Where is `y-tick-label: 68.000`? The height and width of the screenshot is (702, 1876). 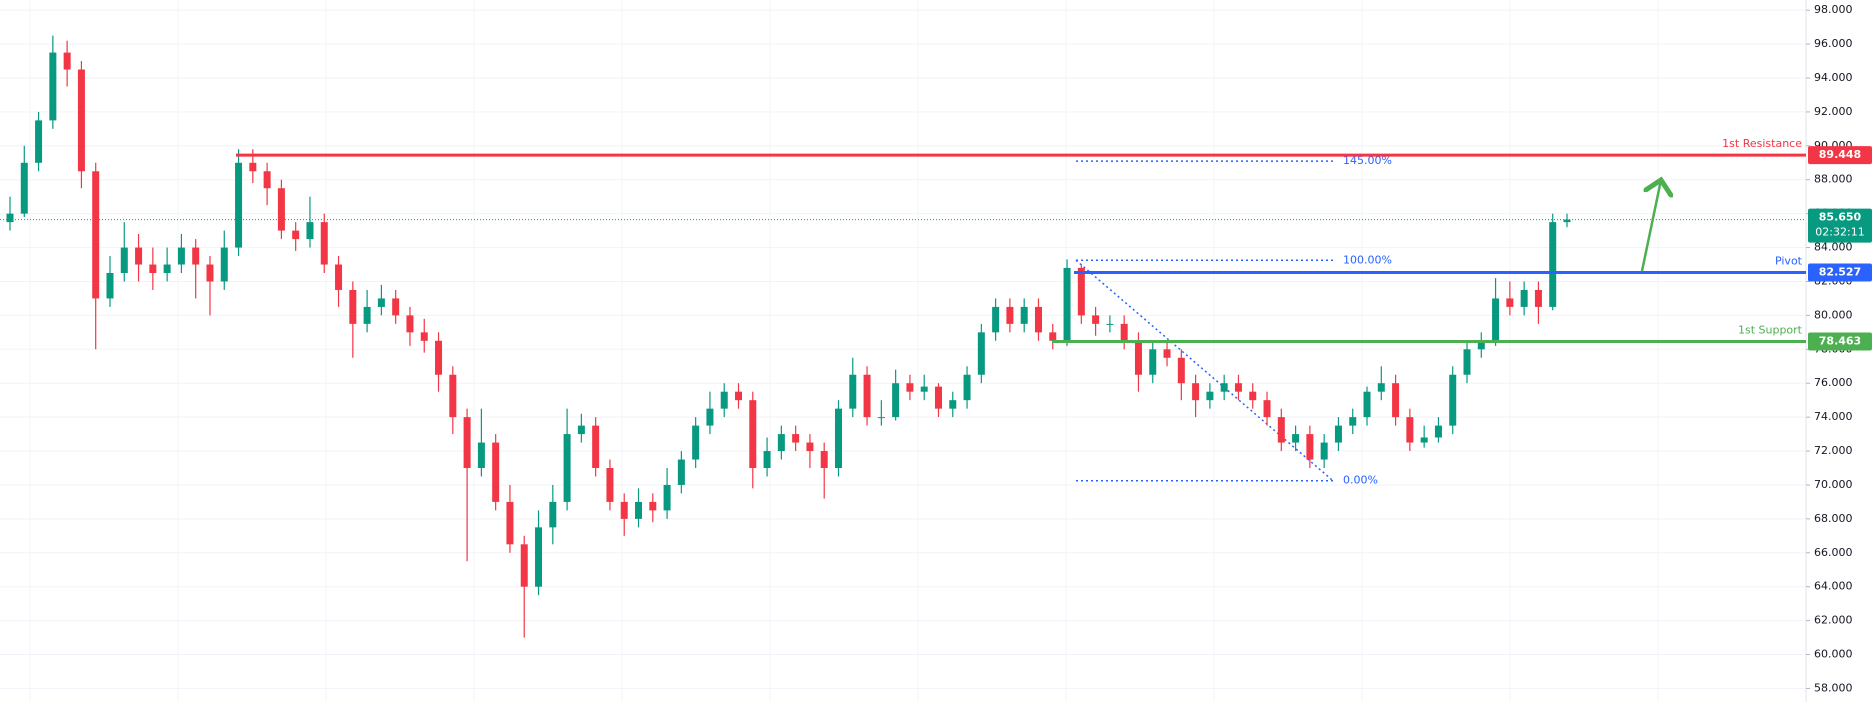 y-tick-label: 68.000 is located at coordinates (1833, 518).